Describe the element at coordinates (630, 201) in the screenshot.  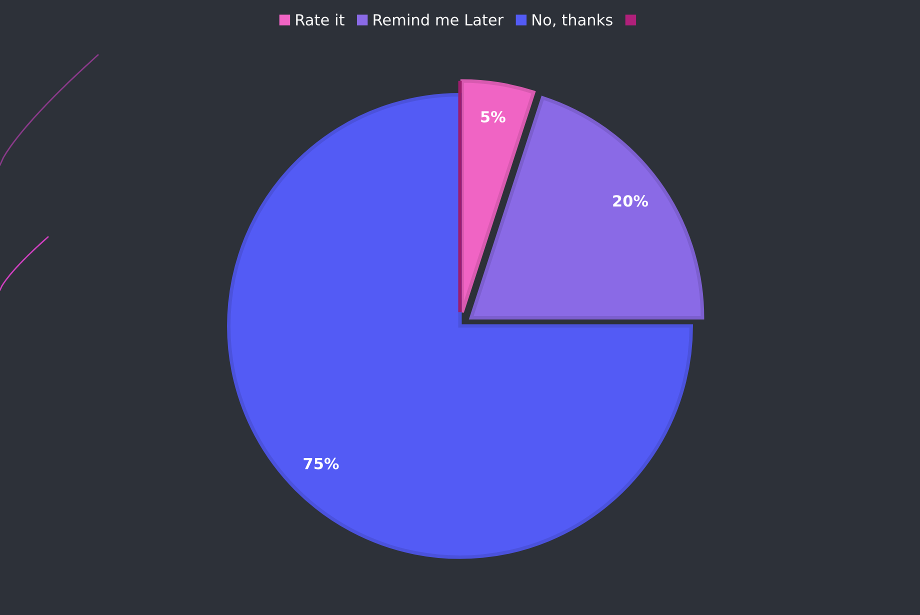
I see `data-label: 20%` at that location.